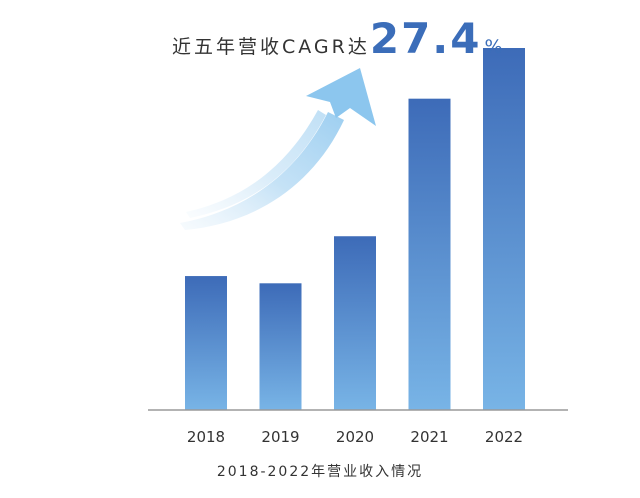  I want to click on bar-2020, so click(355, 323).